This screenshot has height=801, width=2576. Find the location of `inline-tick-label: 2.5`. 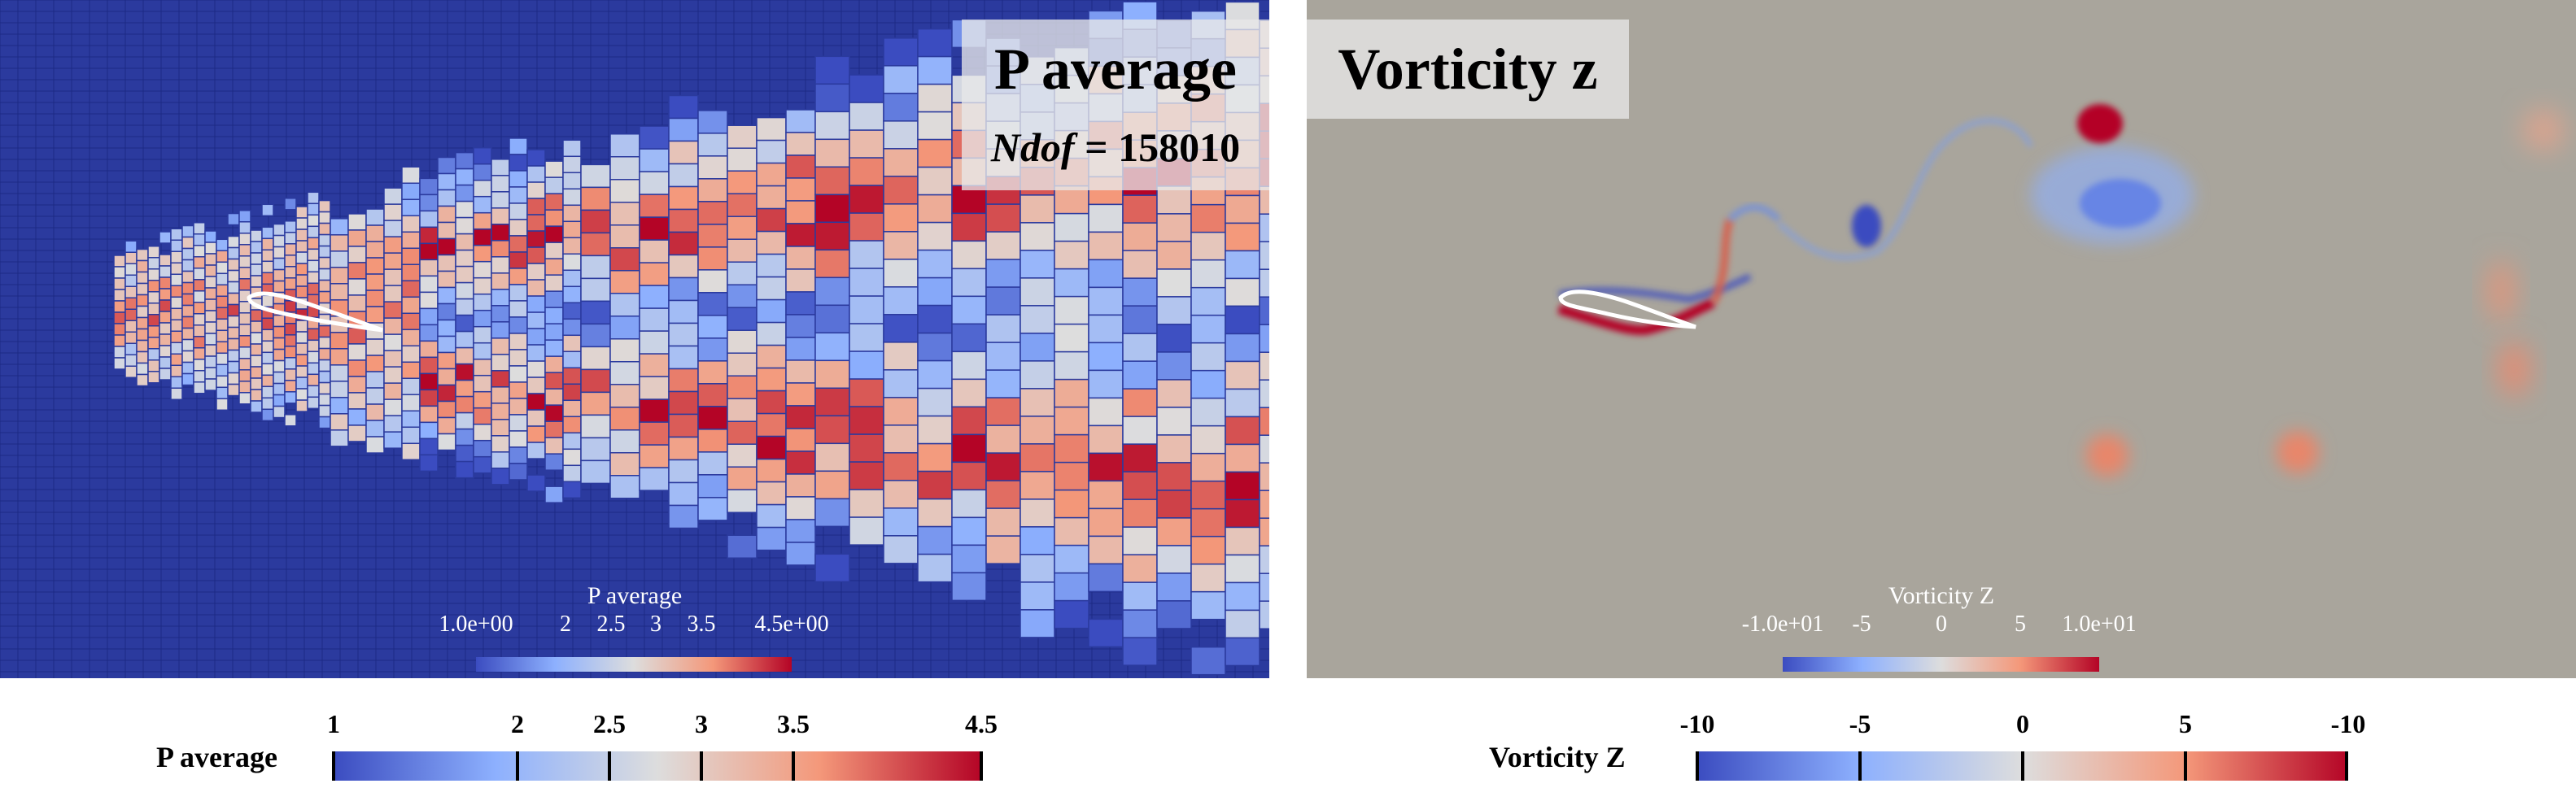

inline-tick-label: 2.5 is located at coordinates (611, 624).